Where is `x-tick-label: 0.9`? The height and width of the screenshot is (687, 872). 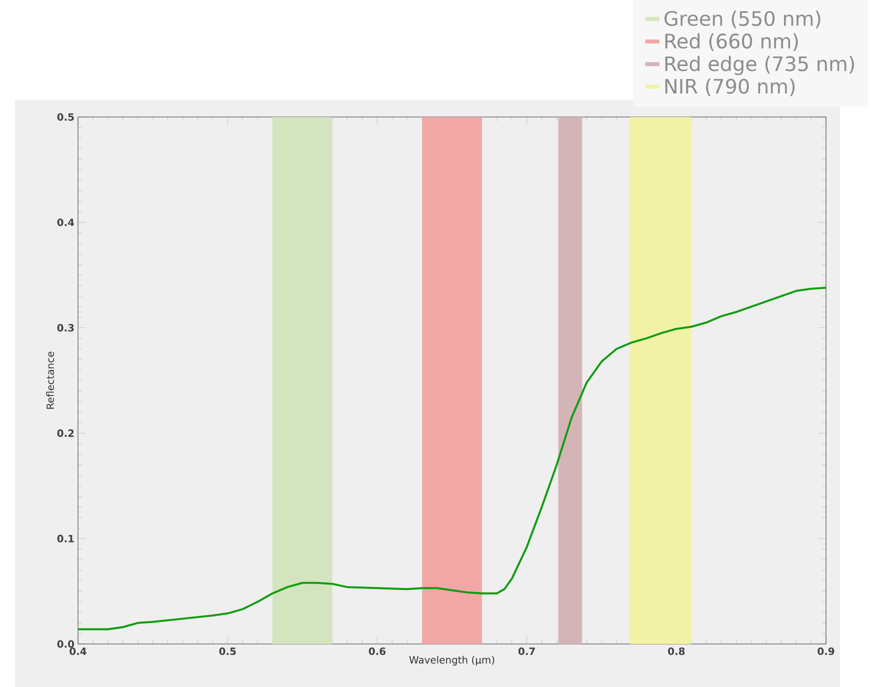
x-tick-label: 0.9 is located at coordinates (826, 651).